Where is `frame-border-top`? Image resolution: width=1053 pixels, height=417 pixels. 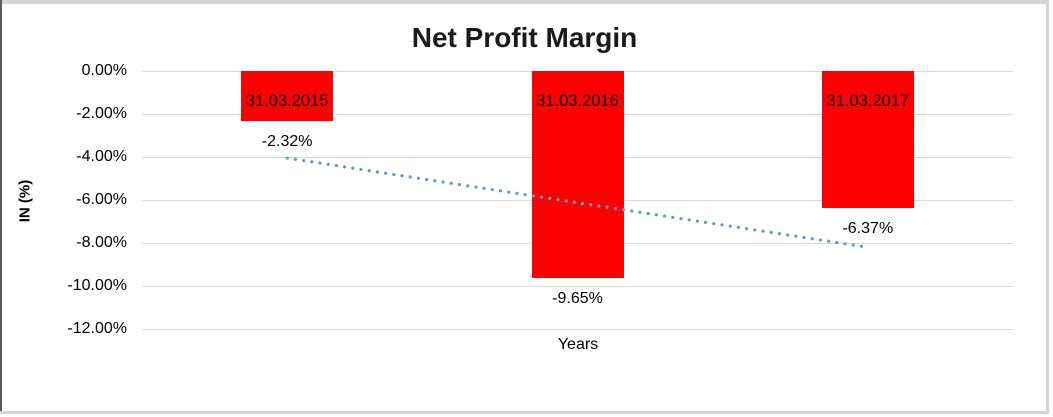 frame-border-top is located at coordinates (524, 2).